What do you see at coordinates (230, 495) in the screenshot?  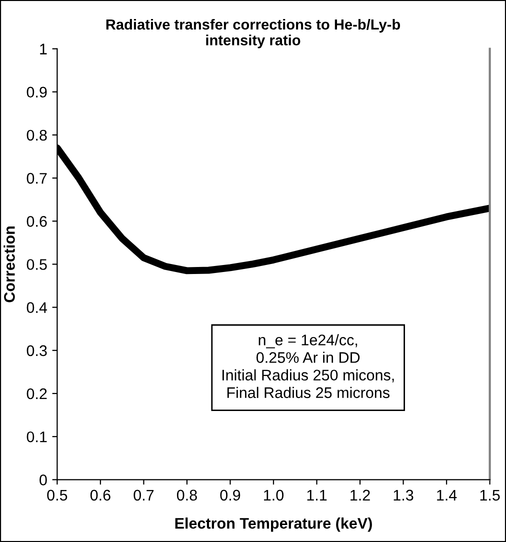 I see `x-tick-label: 0.9` at bounding box center [230, 495].